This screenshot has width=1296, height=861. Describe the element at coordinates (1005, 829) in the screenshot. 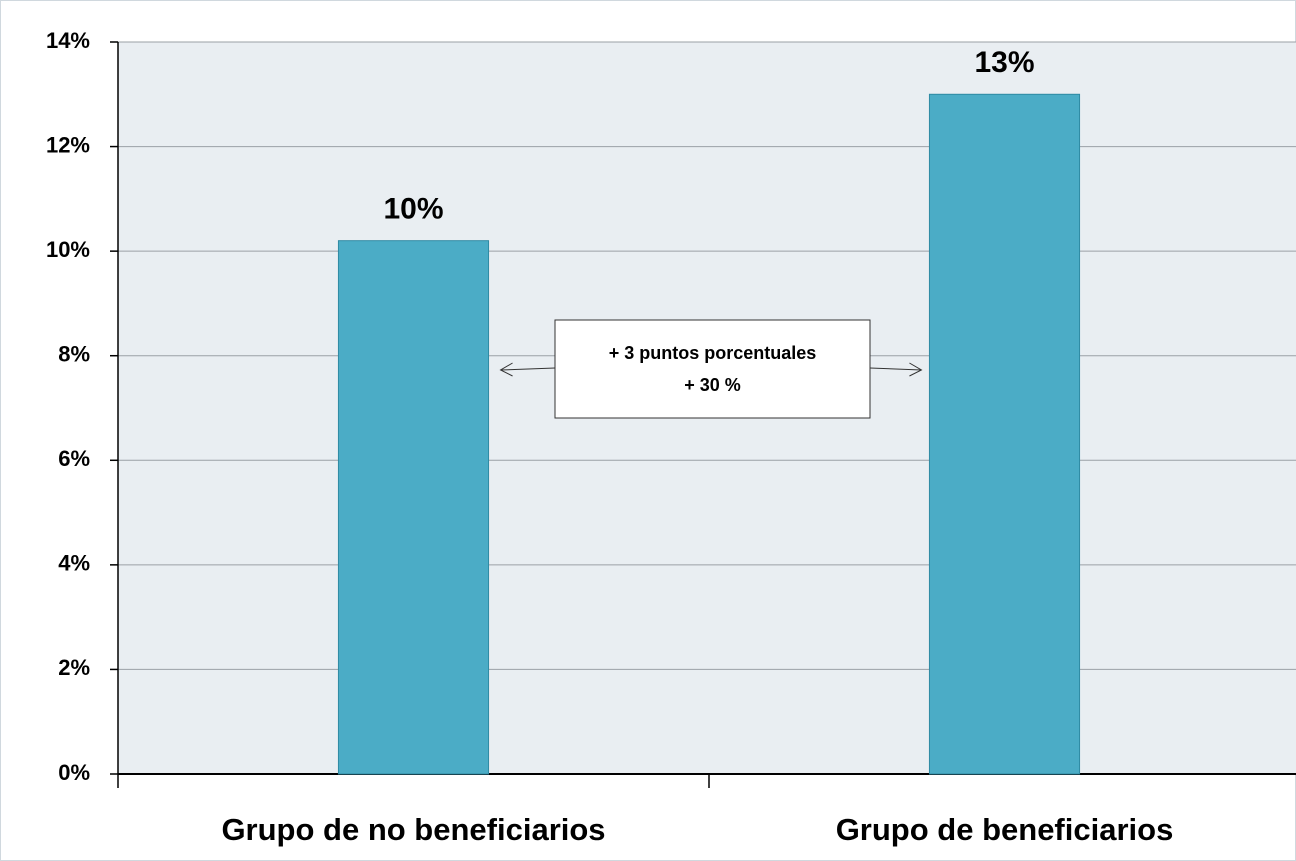

I see `x-tick-label: Grupo de beneficiarios` at that location.